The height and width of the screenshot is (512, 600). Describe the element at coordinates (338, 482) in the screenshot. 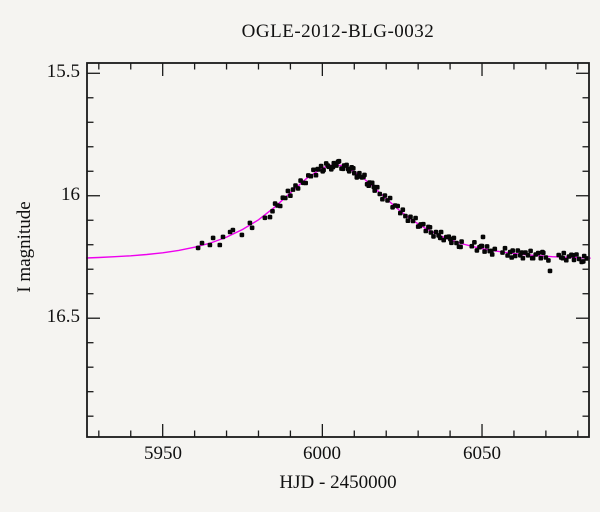

I see `x-axis-label: HJD - 2450000` at that location.